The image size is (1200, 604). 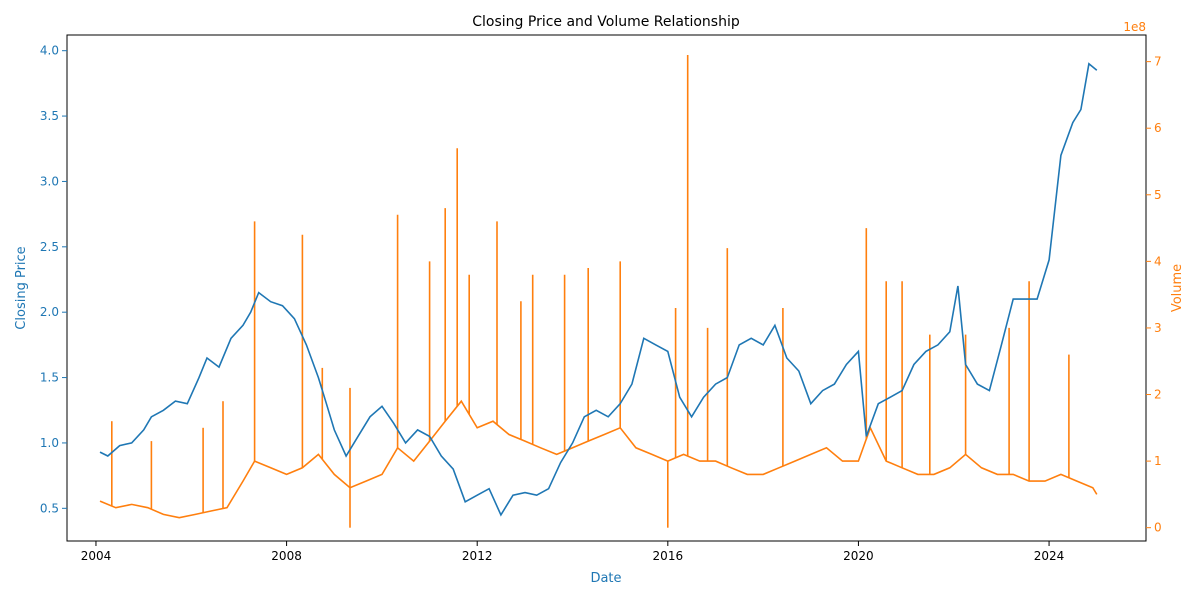 I want to click on y-right-tick-label: 0, so click(x=1158, y=528).